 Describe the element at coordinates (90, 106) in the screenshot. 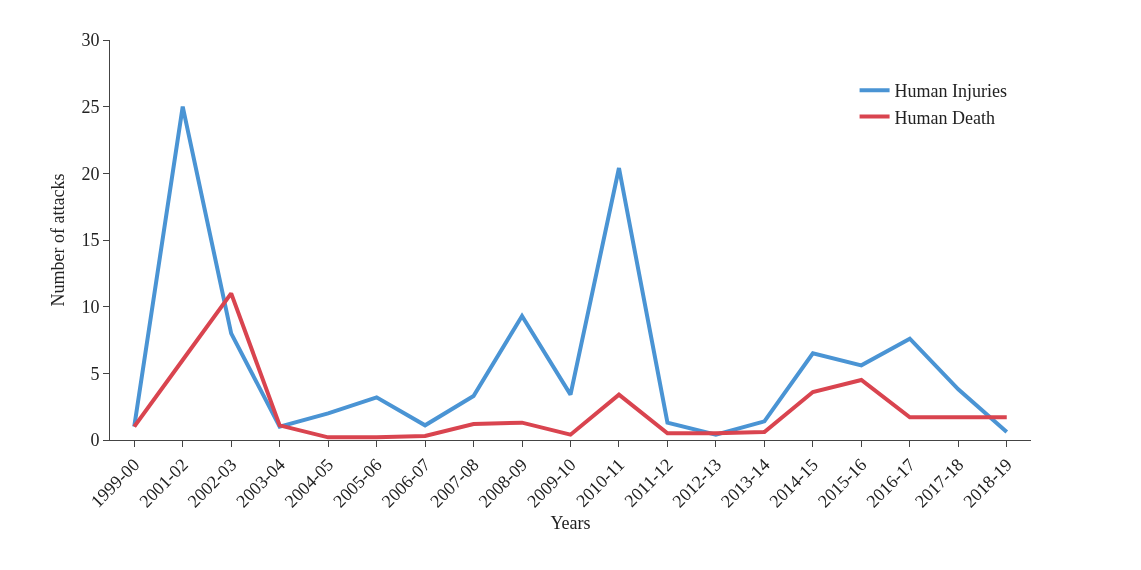

I see `y-tick-label: 25` at that location.